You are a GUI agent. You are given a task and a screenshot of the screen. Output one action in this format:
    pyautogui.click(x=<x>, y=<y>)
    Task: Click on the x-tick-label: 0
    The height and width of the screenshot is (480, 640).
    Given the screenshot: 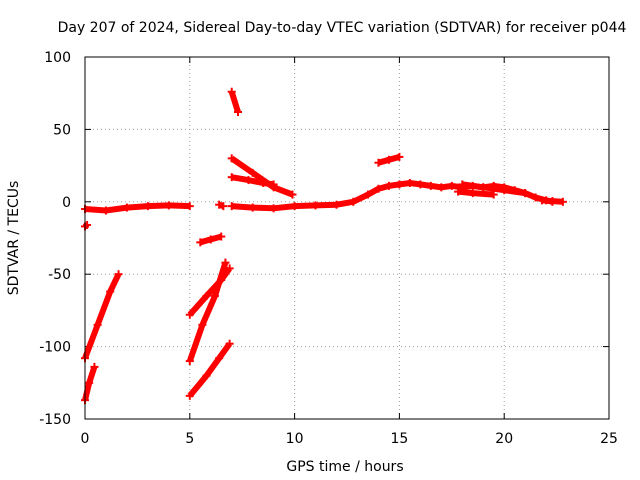 What is the action you would take?
    pyautogui.click(x=85, y=439)
    